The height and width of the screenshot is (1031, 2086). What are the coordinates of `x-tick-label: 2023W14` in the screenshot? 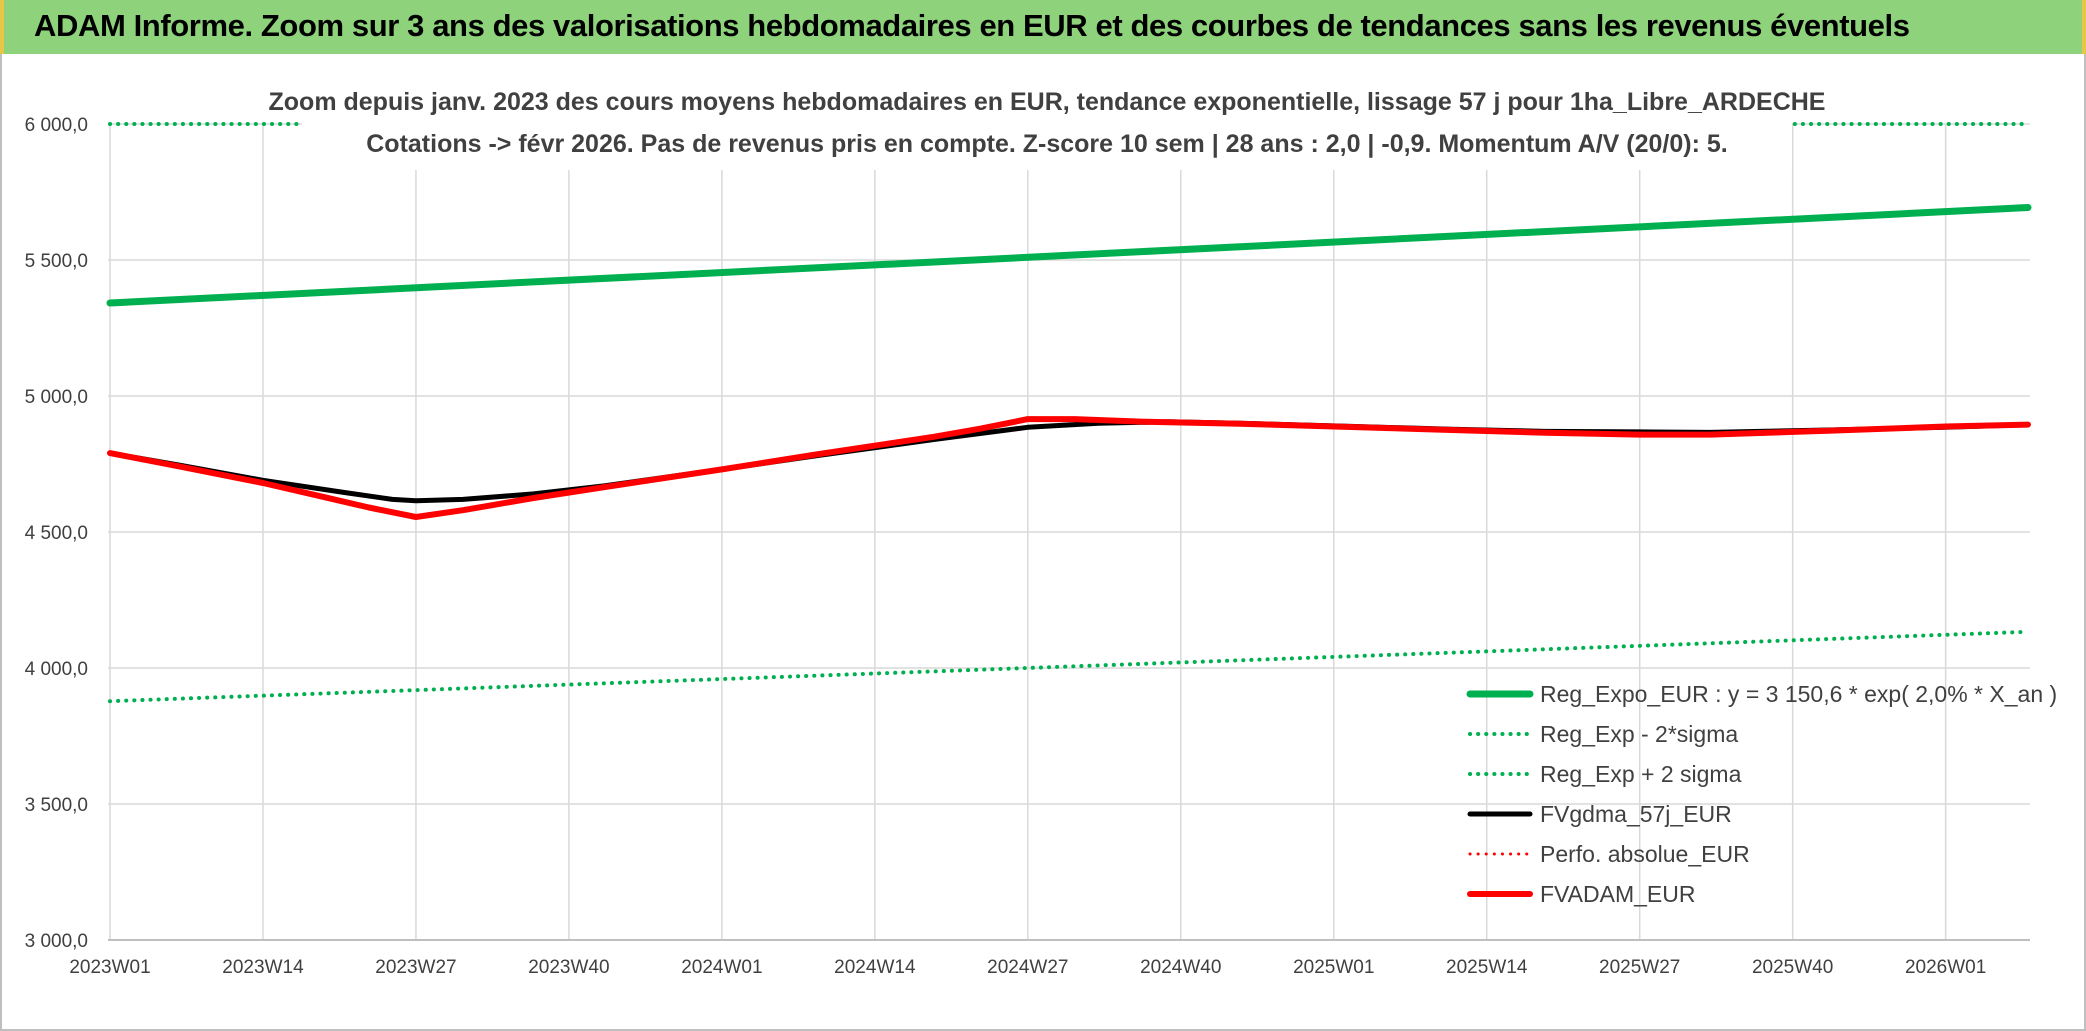 It's located at (263, 967).